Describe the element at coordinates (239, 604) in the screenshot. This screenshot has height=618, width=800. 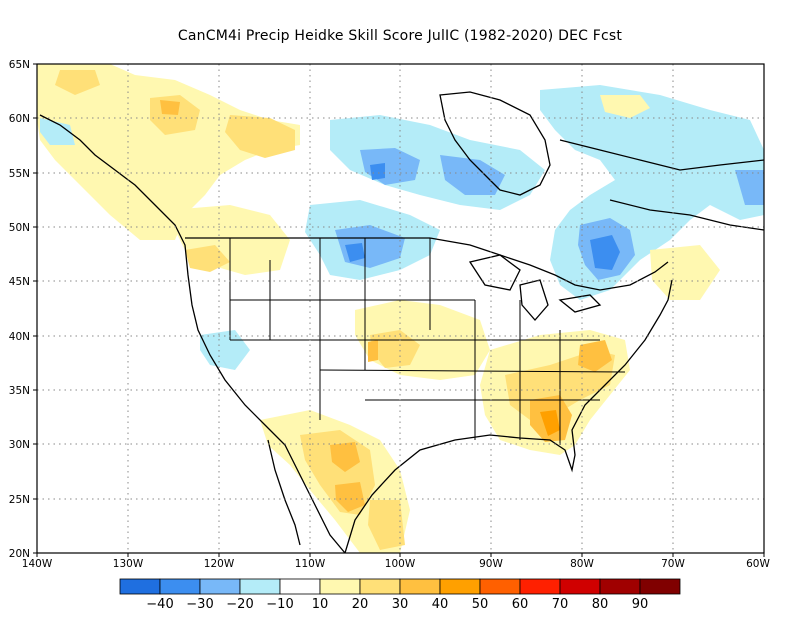
I see `colorbar-label: −20` at that location.